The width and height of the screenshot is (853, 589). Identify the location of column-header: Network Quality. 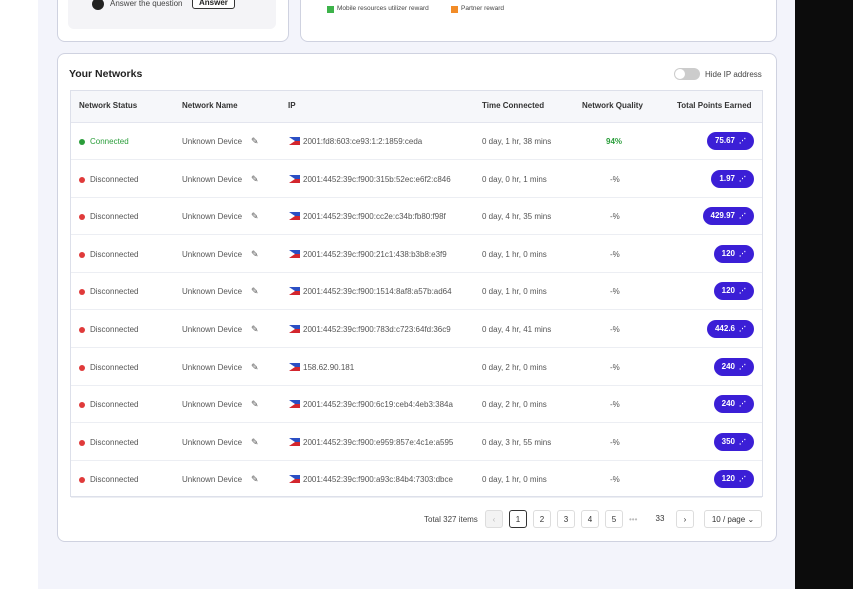
(612, 105).